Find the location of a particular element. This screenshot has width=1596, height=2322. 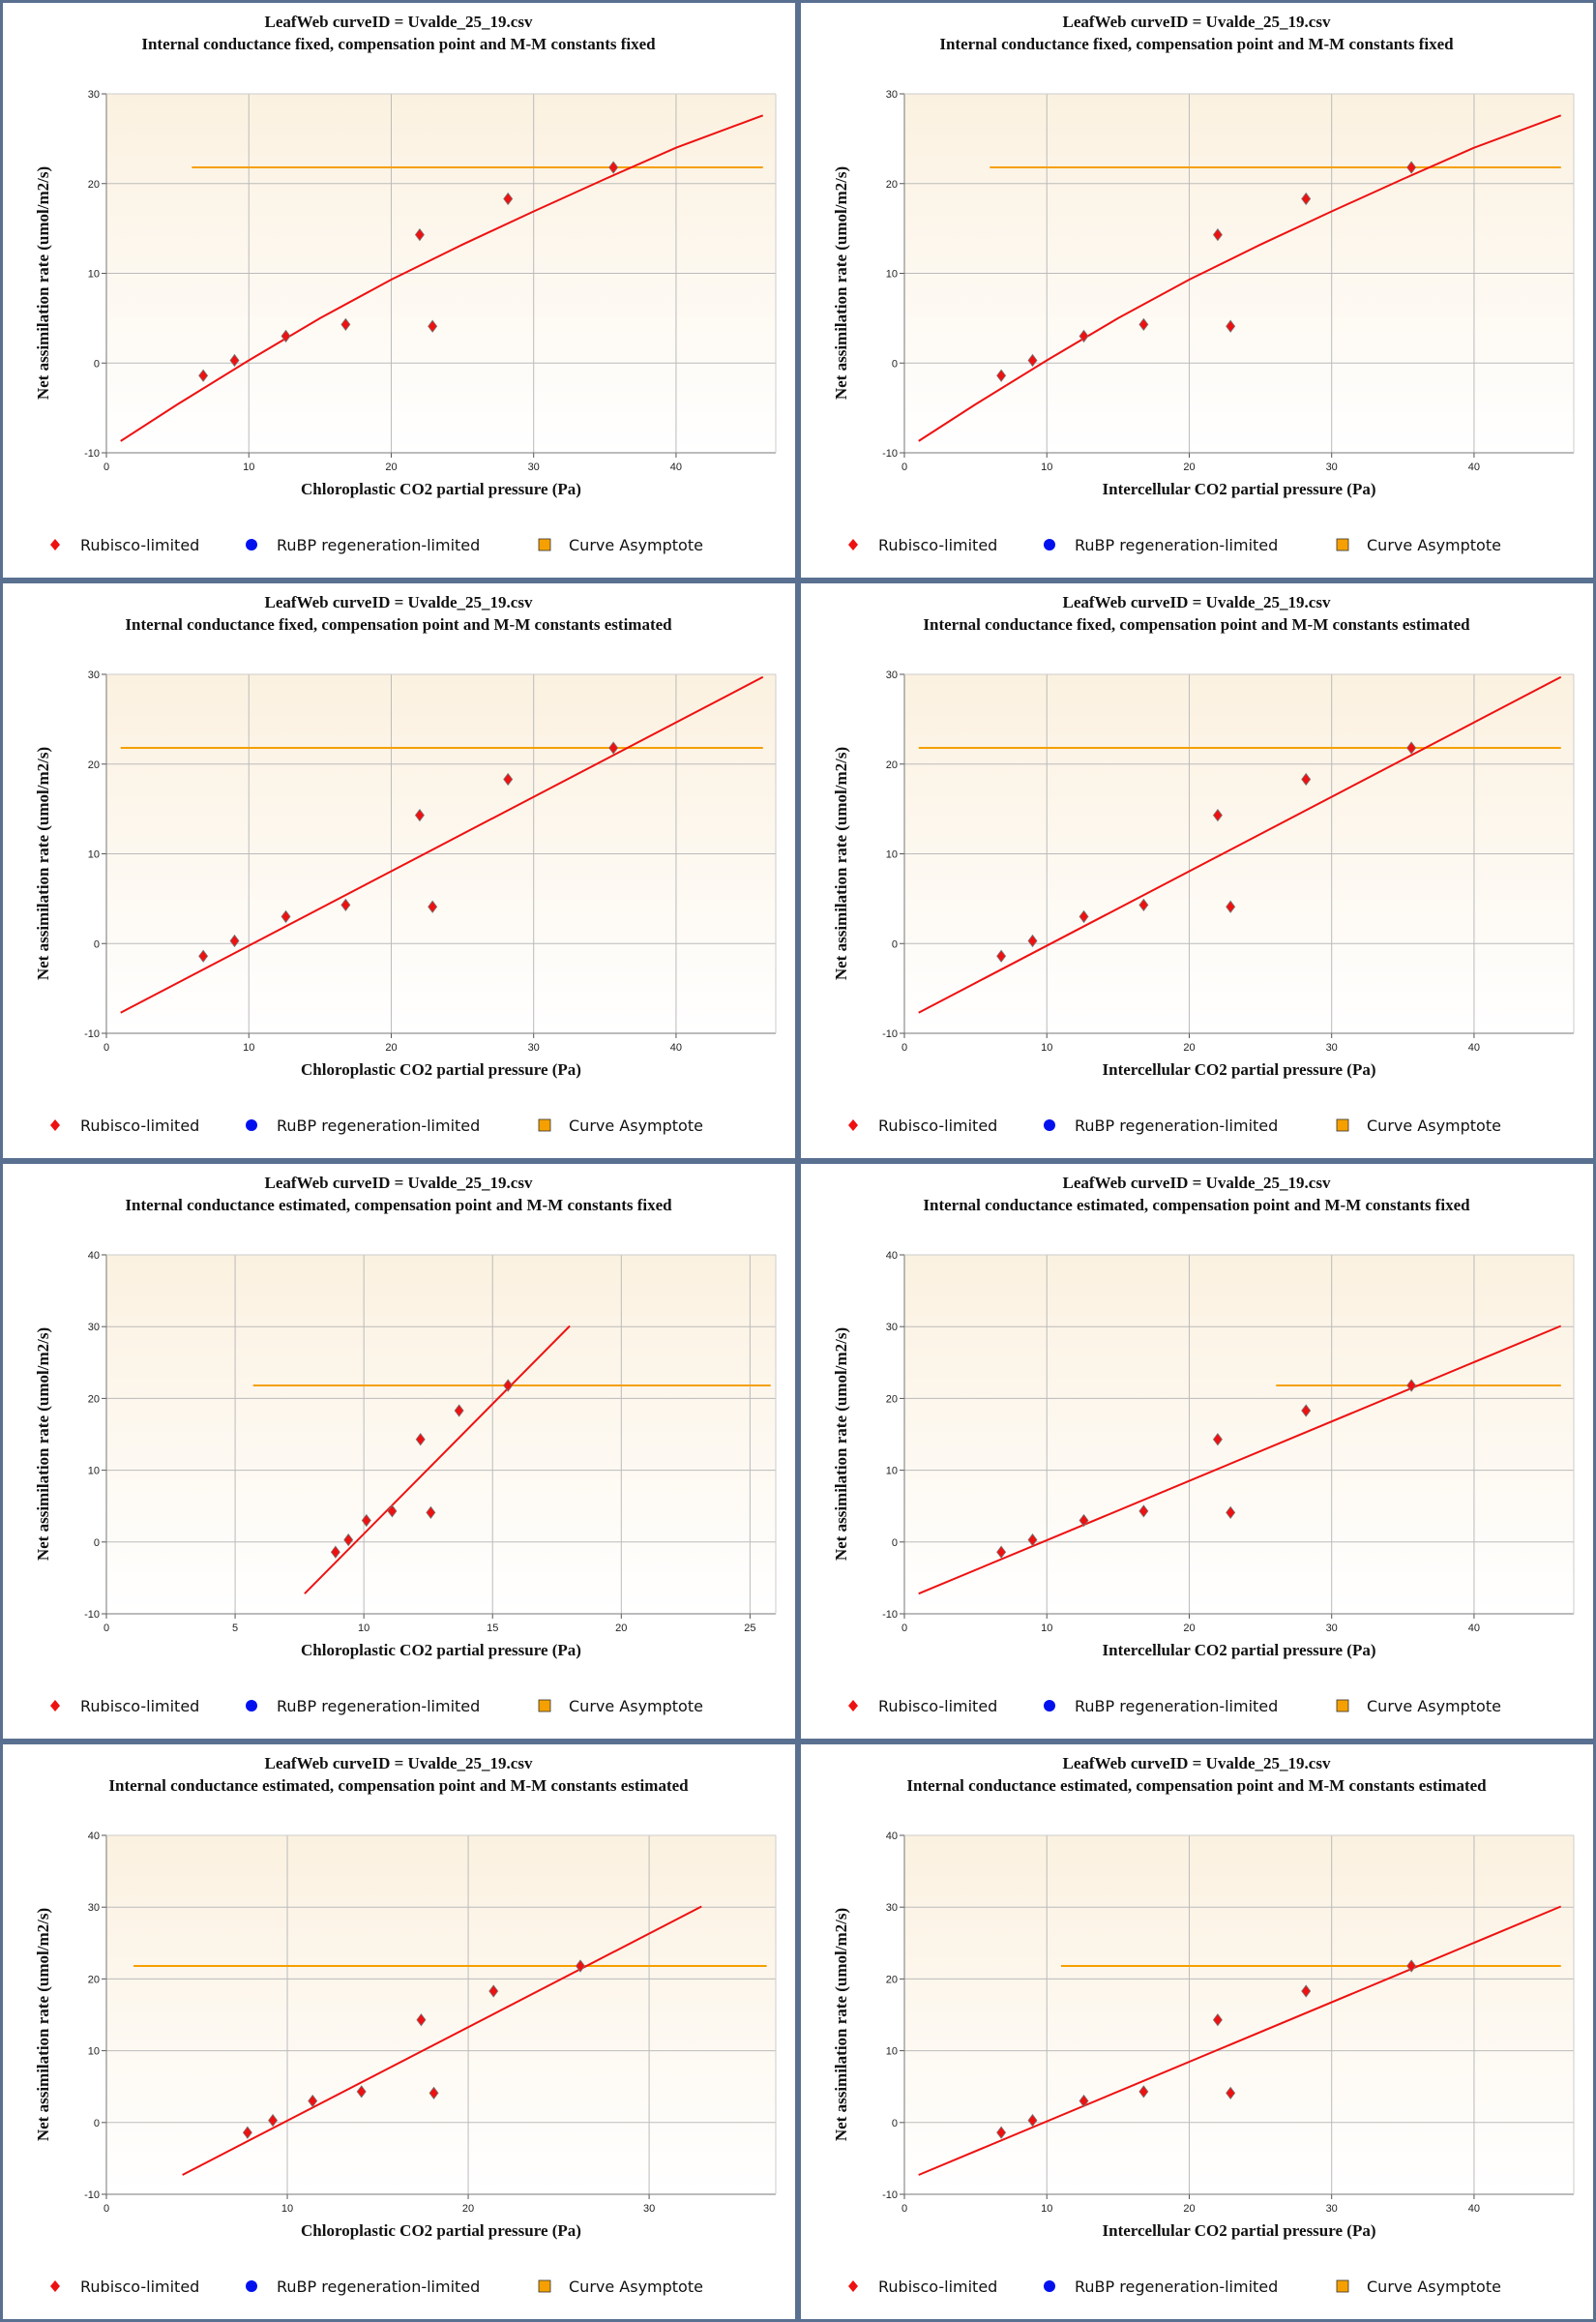

y-tick-label: 10 is located at coordinates (94, 1471).